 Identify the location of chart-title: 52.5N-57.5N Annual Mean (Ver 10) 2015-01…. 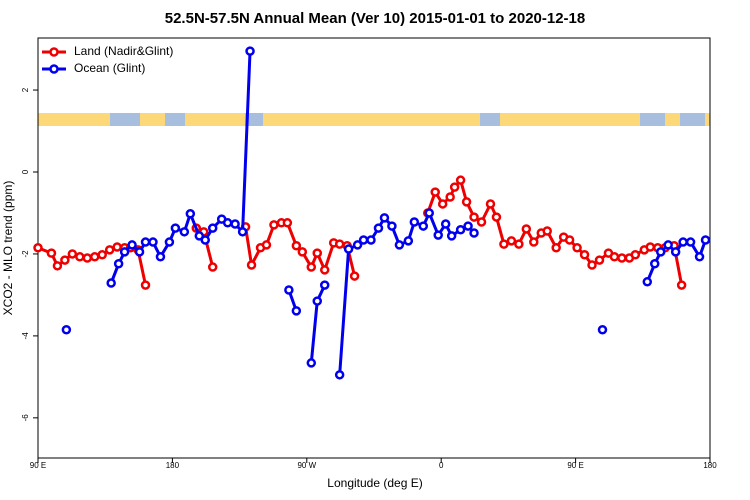
(375, 18).